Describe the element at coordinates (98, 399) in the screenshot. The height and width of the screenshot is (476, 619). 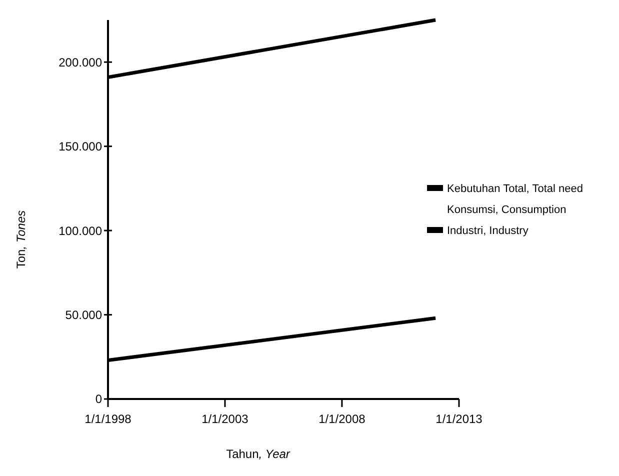
I see `y-tick-label: 0` at that location.